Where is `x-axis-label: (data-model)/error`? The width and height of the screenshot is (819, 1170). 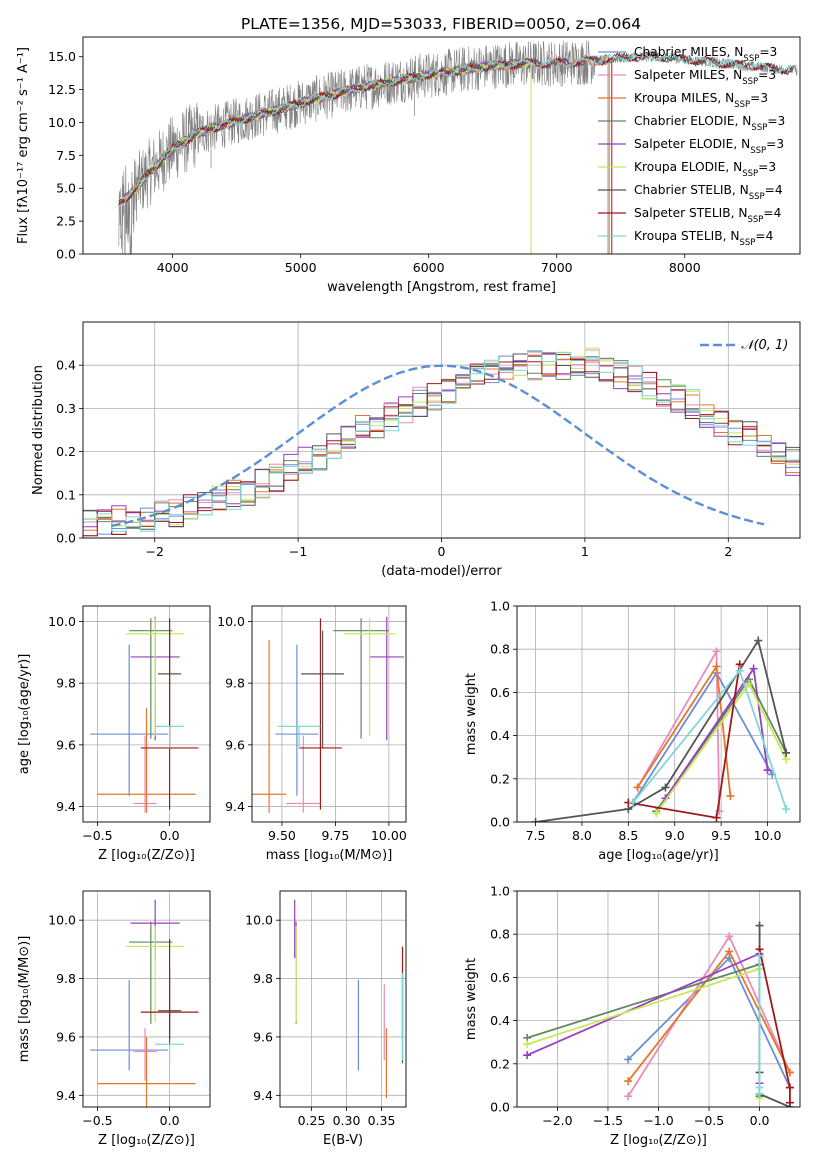 x-axis-label: (data-model)/error is located at coordinates (441, 571).